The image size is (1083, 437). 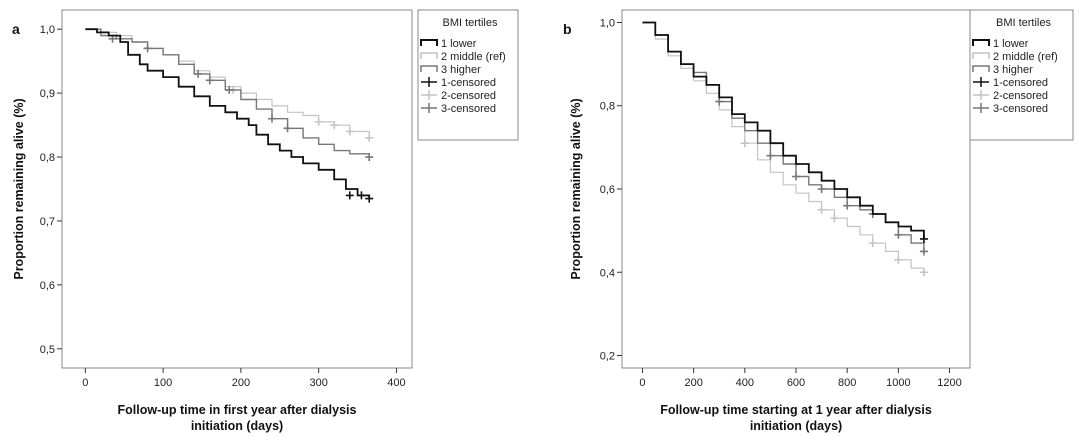 What do you see at coordinates (47, 222) in the screenshot?
I see `y-tick-label: 0,7` at bounding box center [47, 222].